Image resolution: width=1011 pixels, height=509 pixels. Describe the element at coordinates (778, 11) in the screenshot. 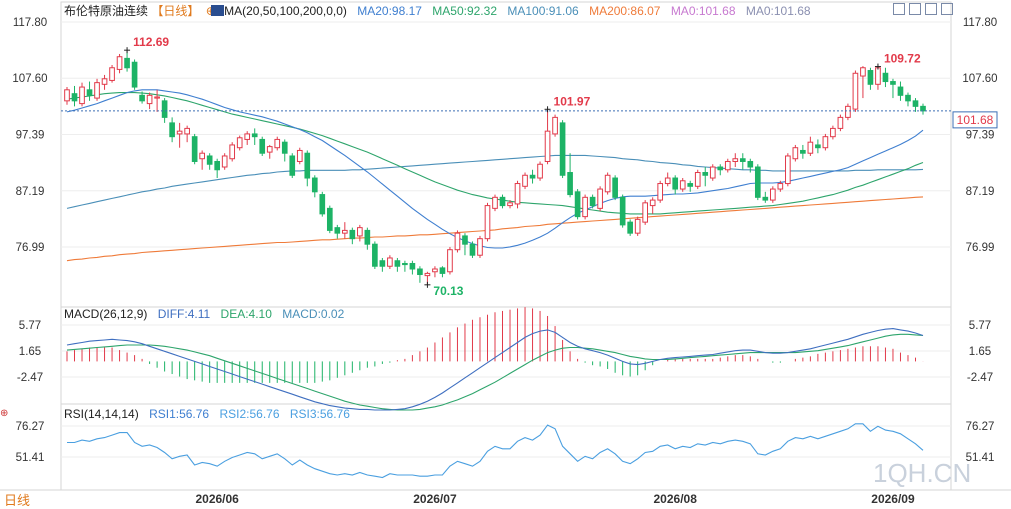

I see `ma0-value-b: MA0:101.68` at that location.